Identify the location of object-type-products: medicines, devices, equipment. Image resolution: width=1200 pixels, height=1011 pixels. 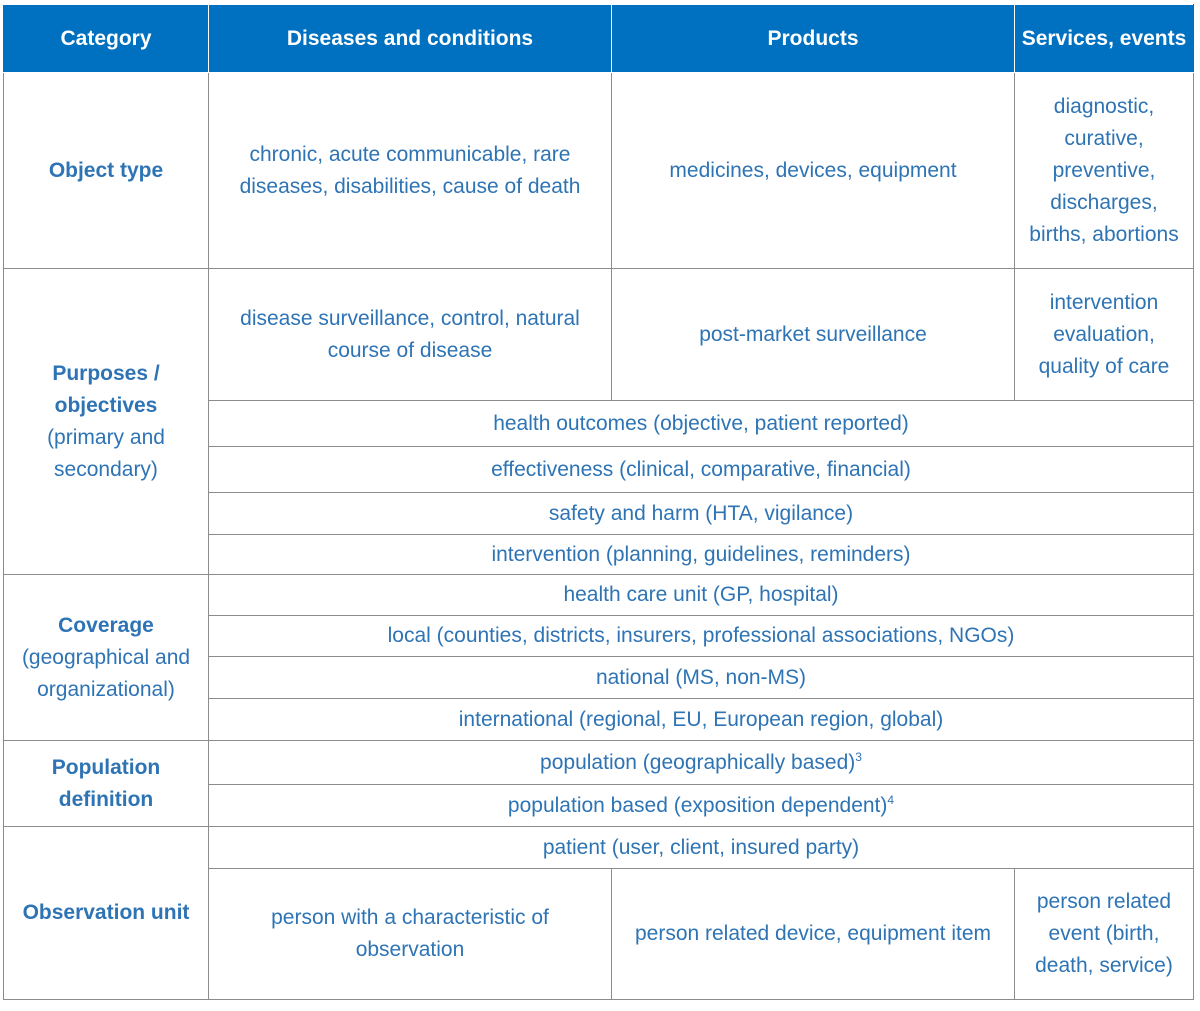
(813, 170).